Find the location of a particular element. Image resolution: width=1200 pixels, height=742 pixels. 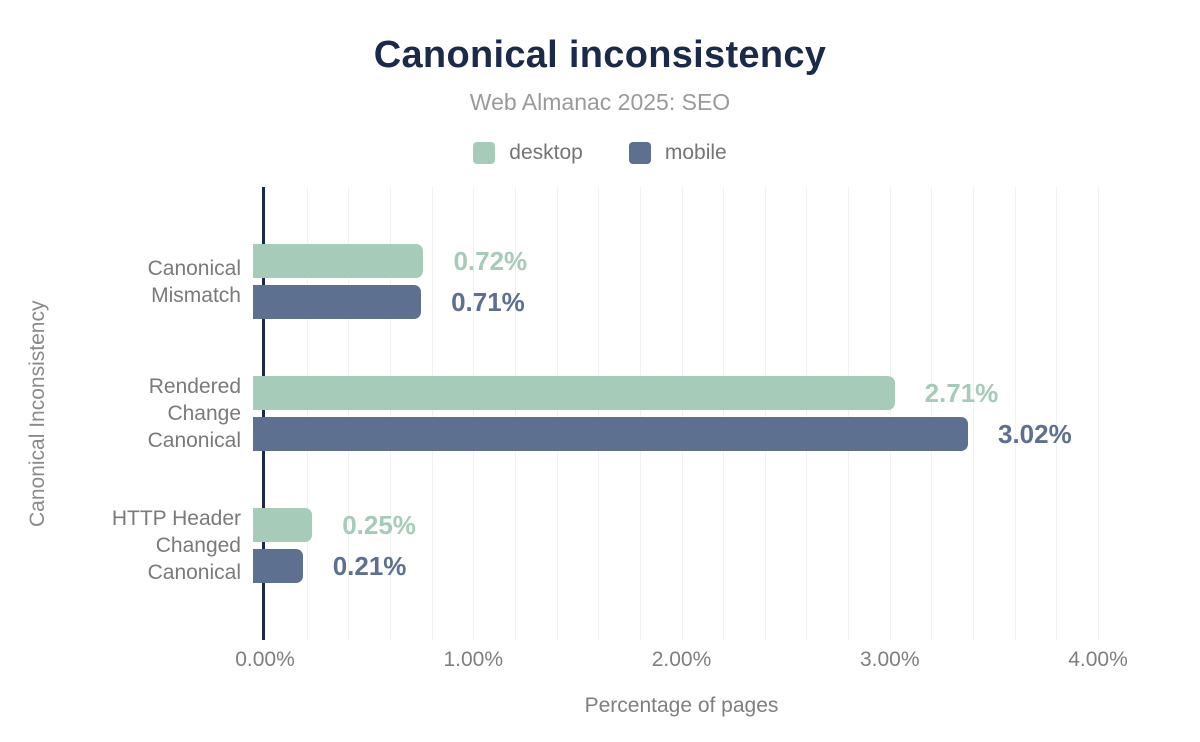

category-label-http-header-changed-canonical: HTTP Header Changed Canonical is located at coordinates (176, 545).